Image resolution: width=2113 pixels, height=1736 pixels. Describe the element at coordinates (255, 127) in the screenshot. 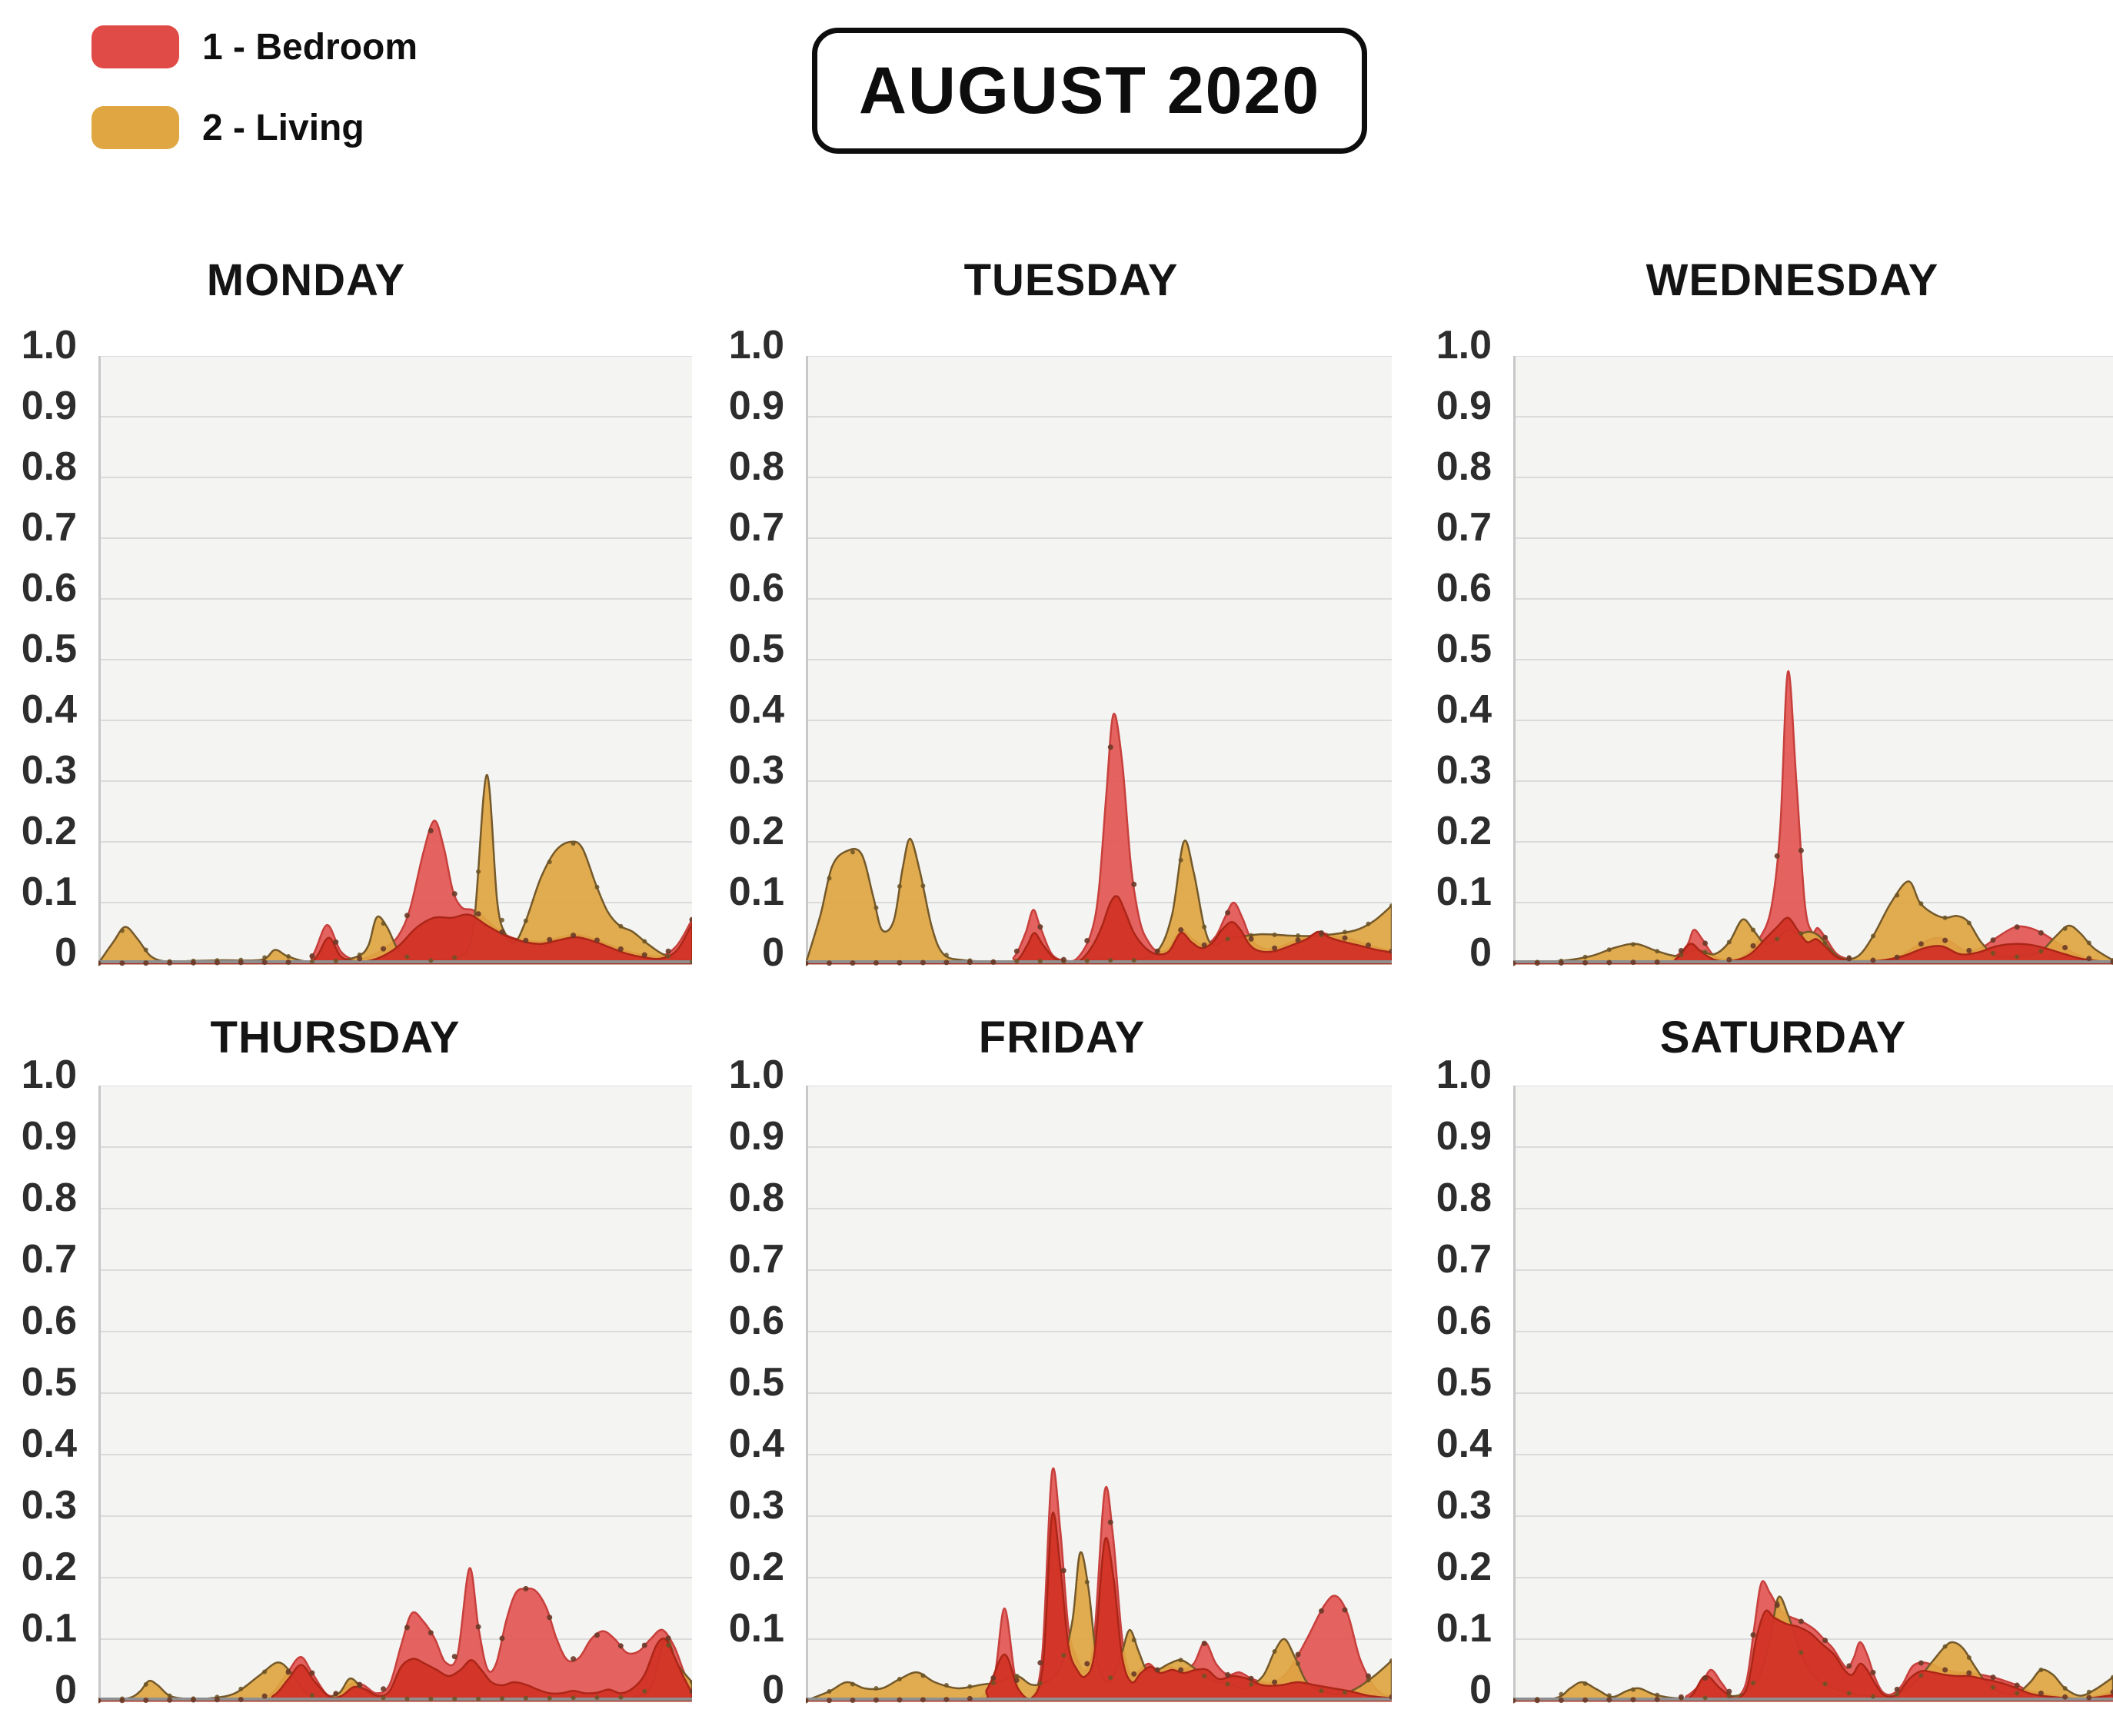

I see `legend-item-living: 2 - Living` at that location.